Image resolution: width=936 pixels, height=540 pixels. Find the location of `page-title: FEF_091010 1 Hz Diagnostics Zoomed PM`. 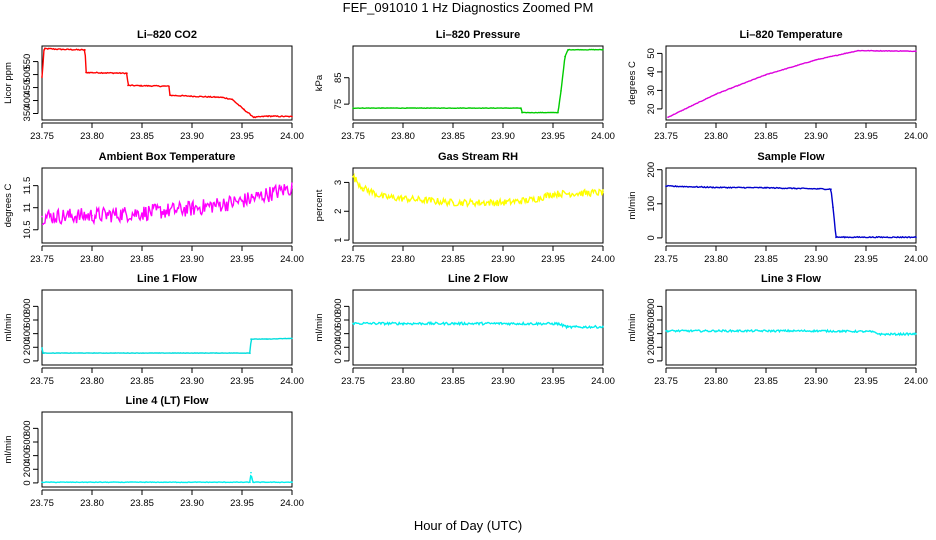

page-title: FEF_091010 1 Hz Diagnostics Zoomed PM is located at coordinates (468, 7).